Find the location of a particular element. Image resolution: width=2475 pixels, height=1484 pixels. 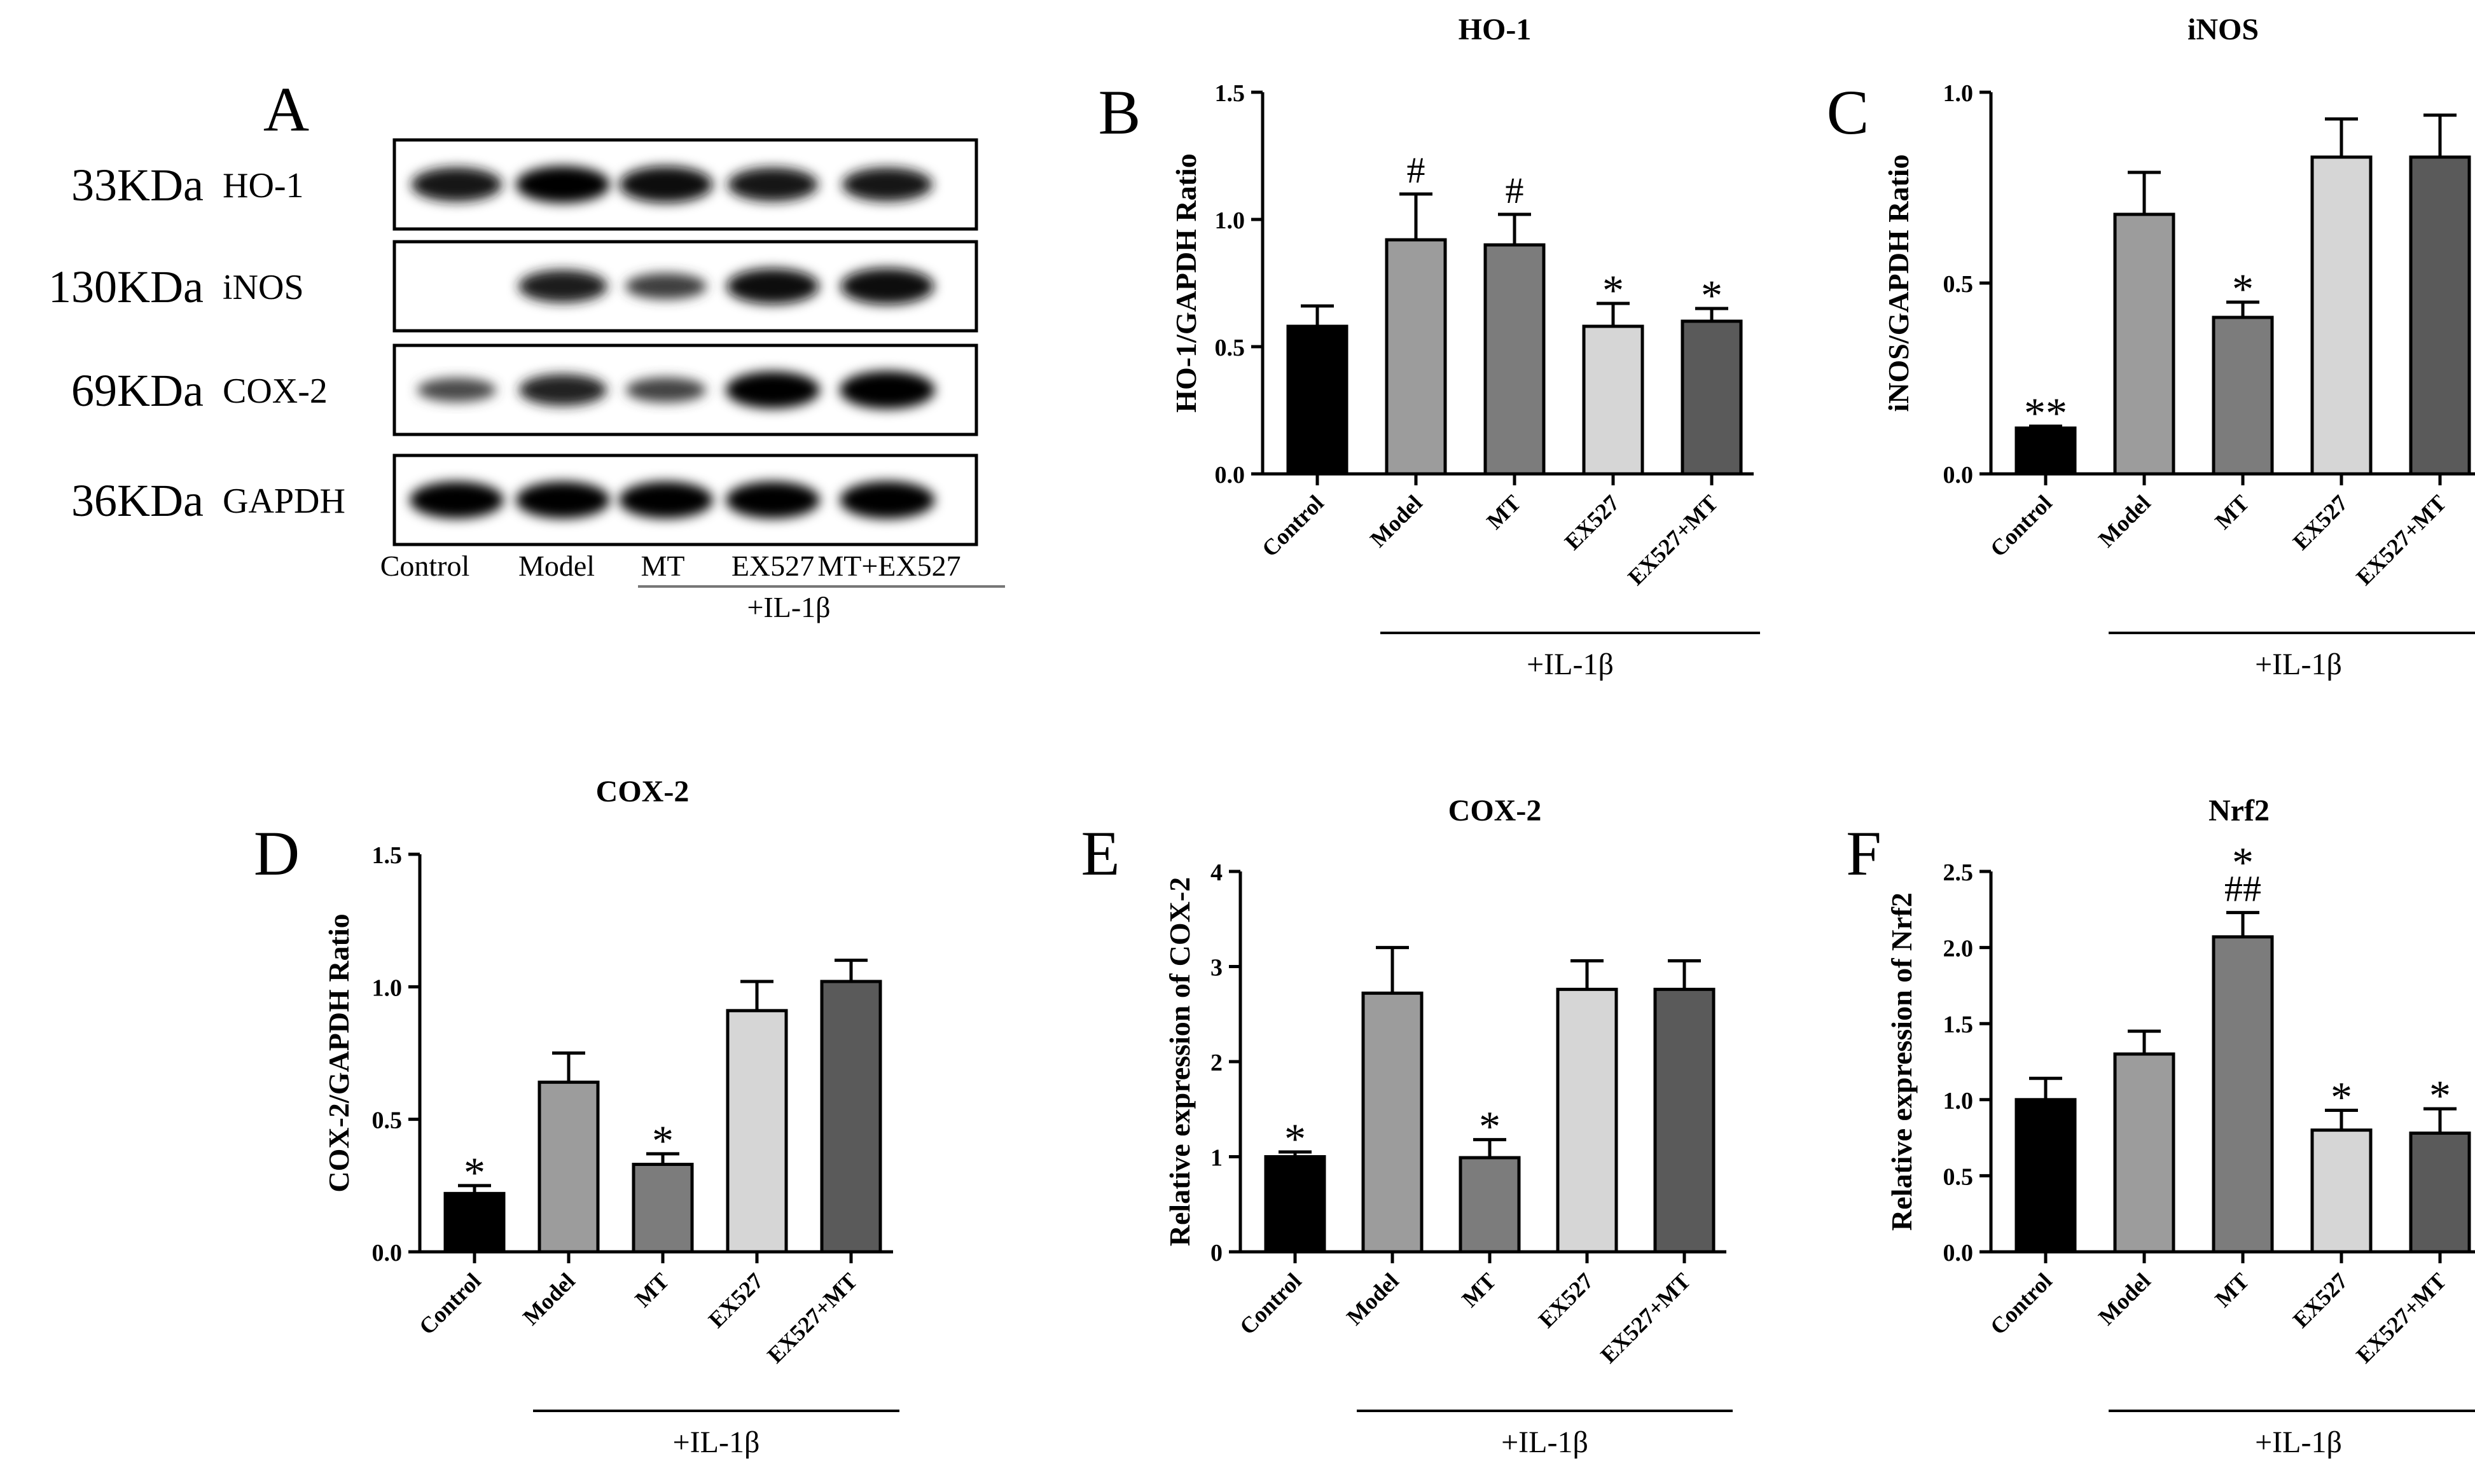

y-tick-label: 2.0 is located at coordinates (1959, 949).